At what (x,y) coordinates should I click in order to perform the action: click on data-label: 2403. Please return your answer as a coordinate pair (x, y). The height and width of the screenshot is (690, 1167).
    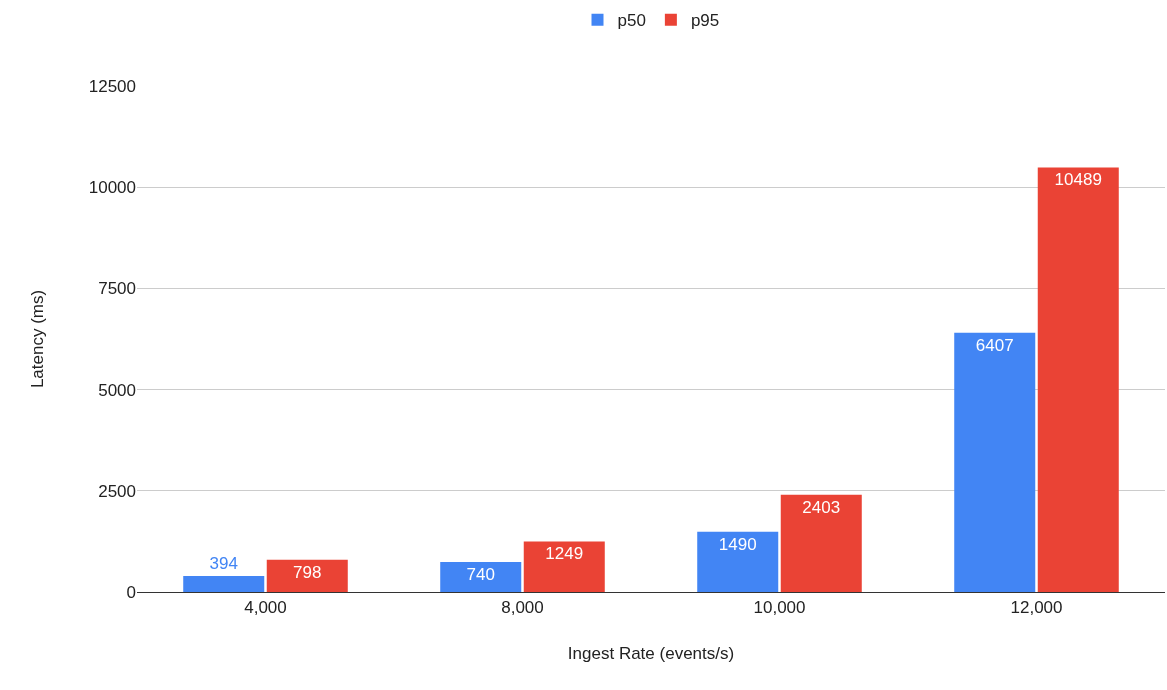
    Looking at the image, I should click on (821, 507).